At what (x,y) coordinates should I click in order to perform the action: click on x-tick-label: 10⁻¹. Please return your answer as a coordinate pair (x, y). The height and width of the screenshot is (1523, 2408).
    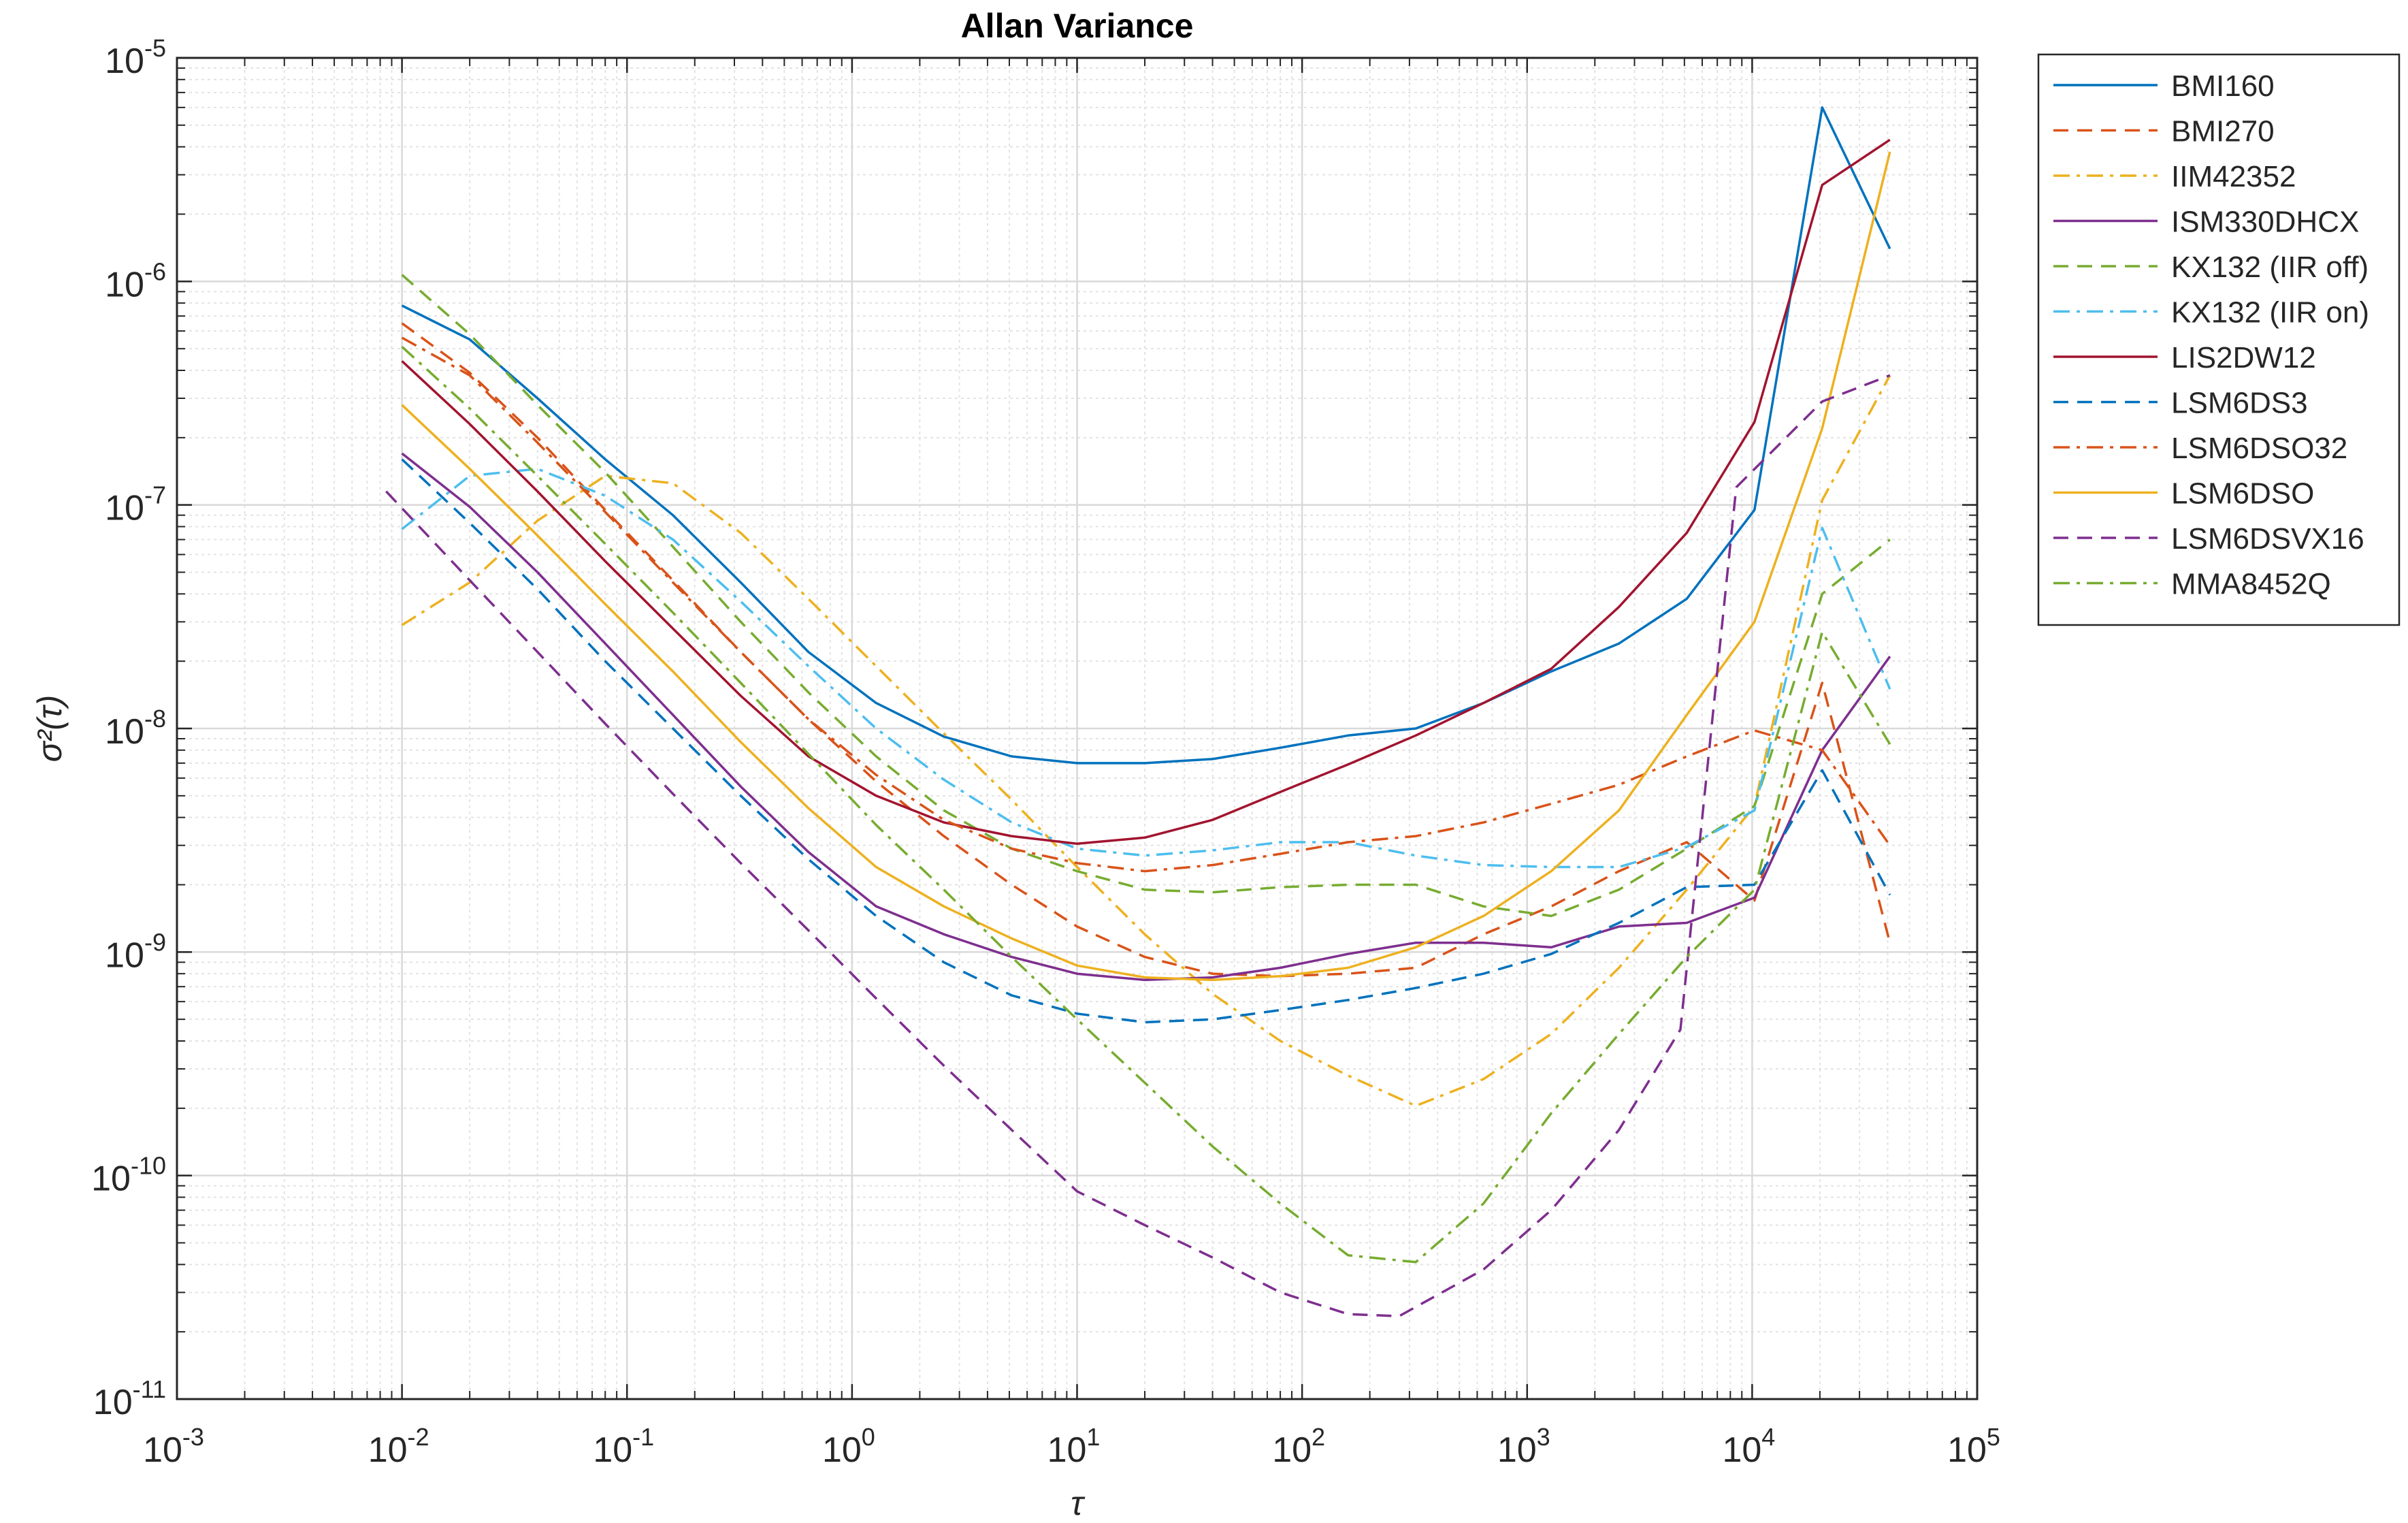
    Looking at the image, I should click on (624, 1446).